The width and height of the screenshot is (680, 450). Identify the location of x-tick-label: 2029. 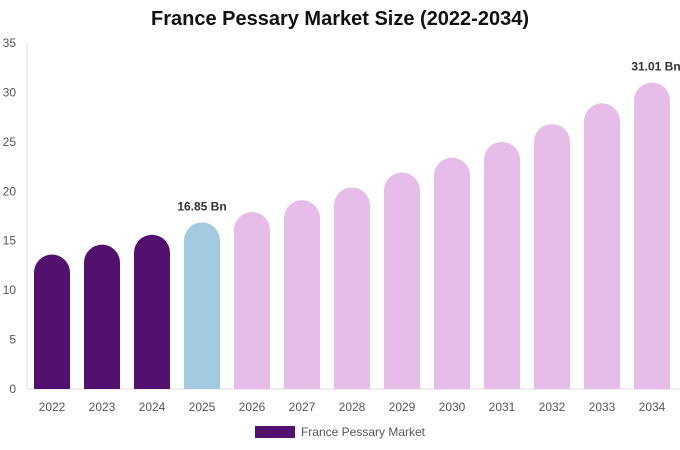
(402, 407).